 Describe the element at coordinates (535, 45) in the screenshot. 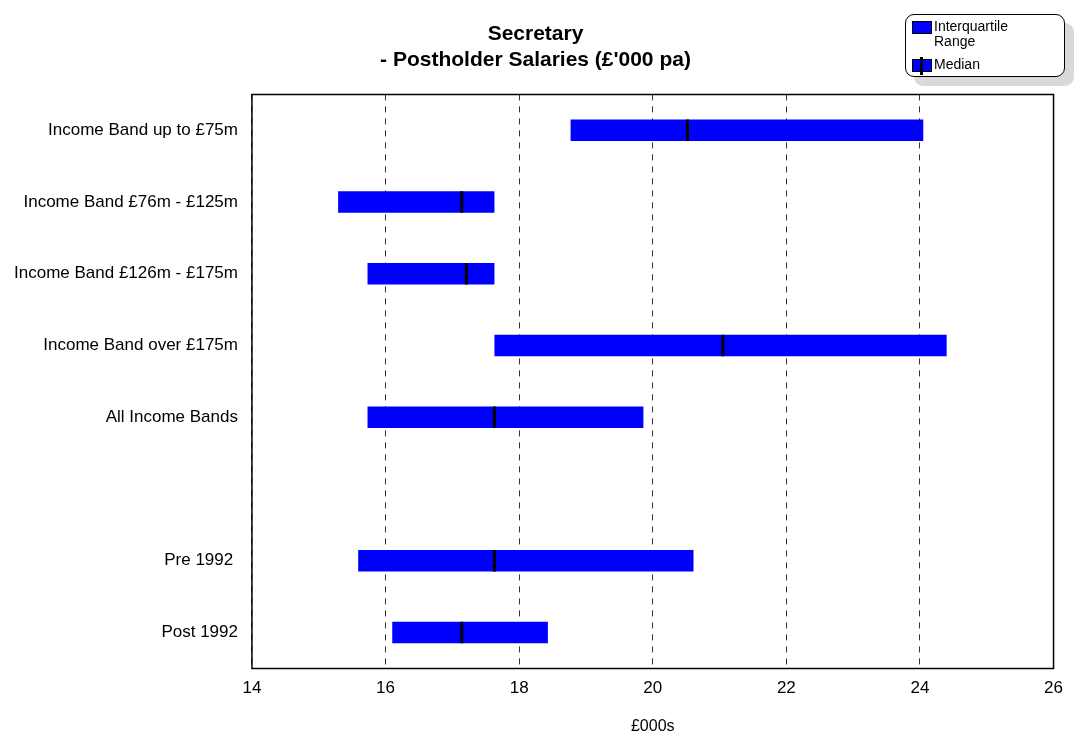

I see `chart-title: Secretary - Postholder Salaries (£'000 pa)` at that location.